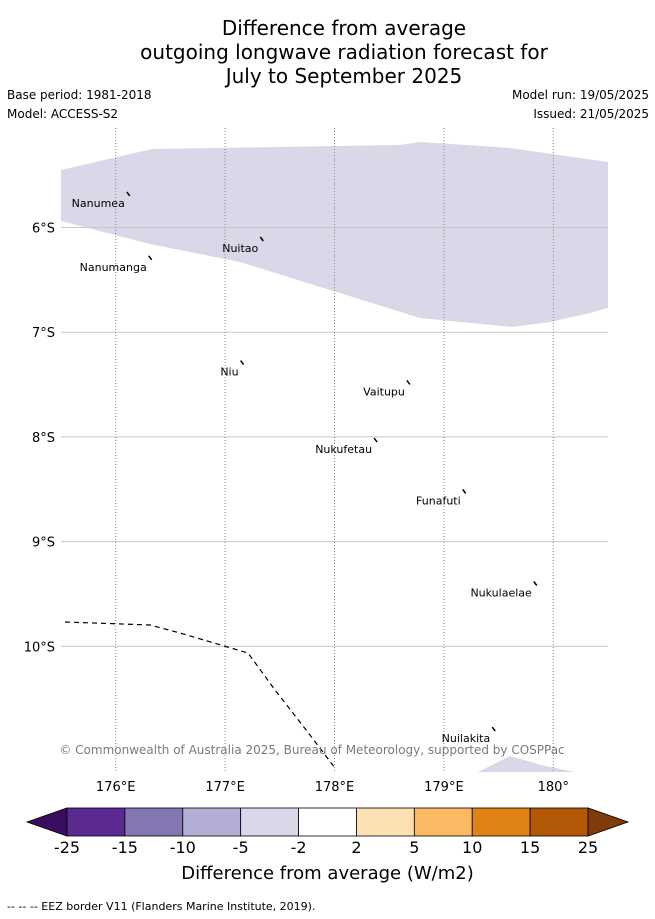 This screenshot has width=655, height=919. Describe the element at coordinates (343, 449) in the screenshot. I see `island-label: Nukufetau` at that location.